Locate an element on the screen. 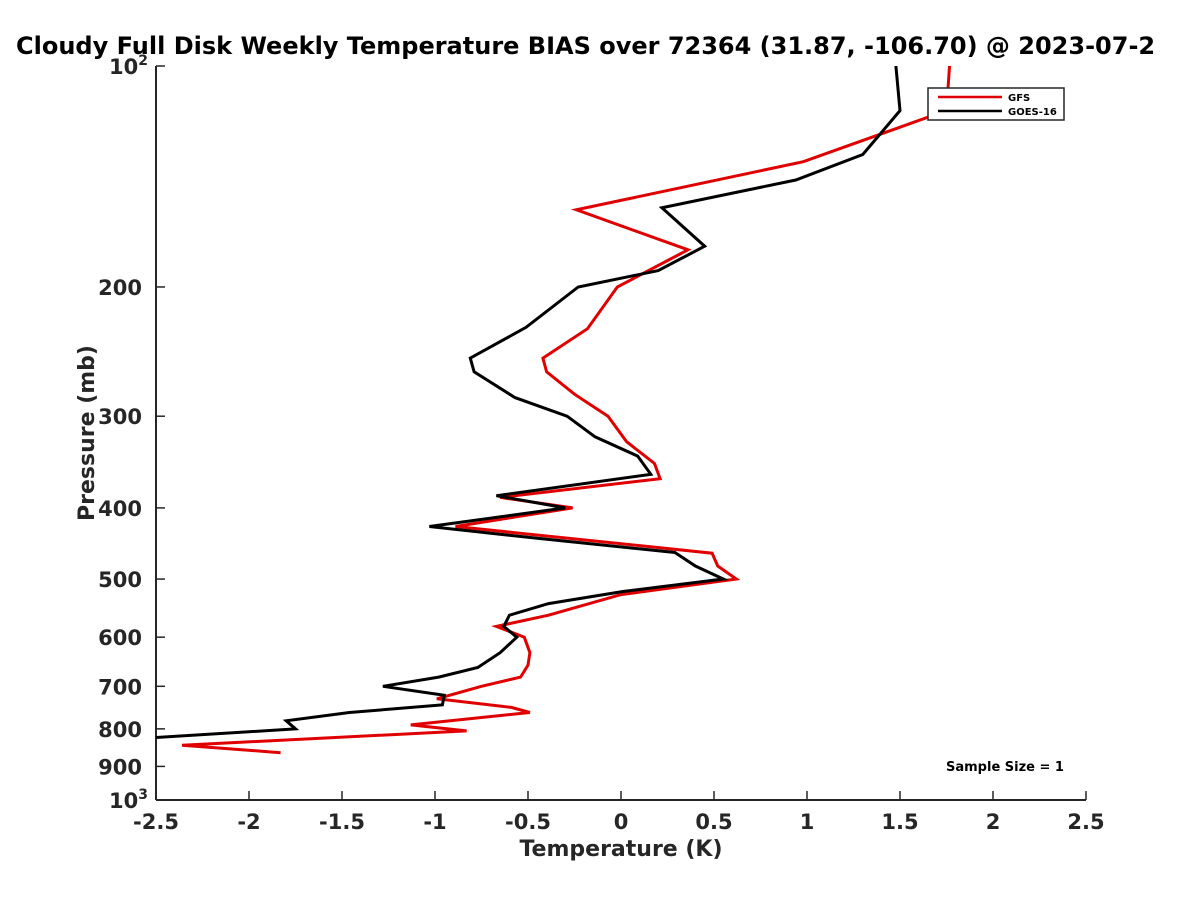 Image resolution: width=1200 pixels, height=900 pixels. sample-size-annotation: Sample Size = 1 is located at coordinates (1005, 767).